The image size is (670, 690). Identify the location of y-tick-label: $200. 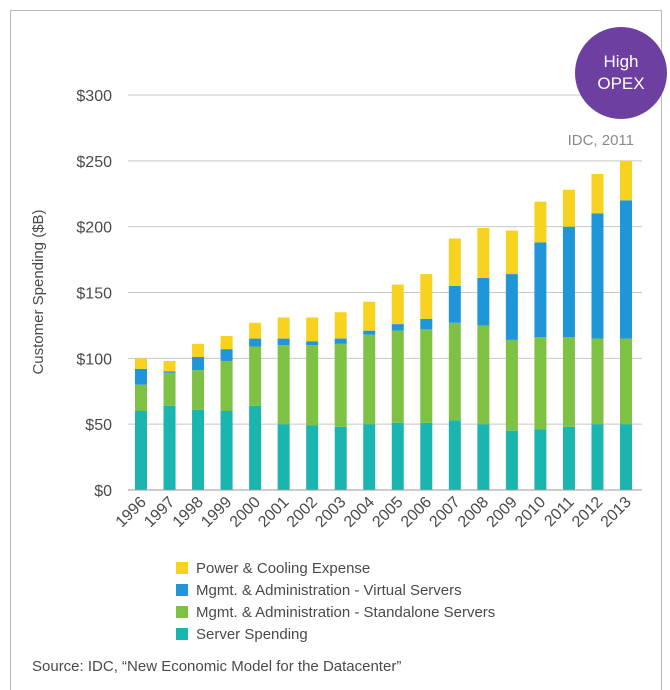
(94, 228).